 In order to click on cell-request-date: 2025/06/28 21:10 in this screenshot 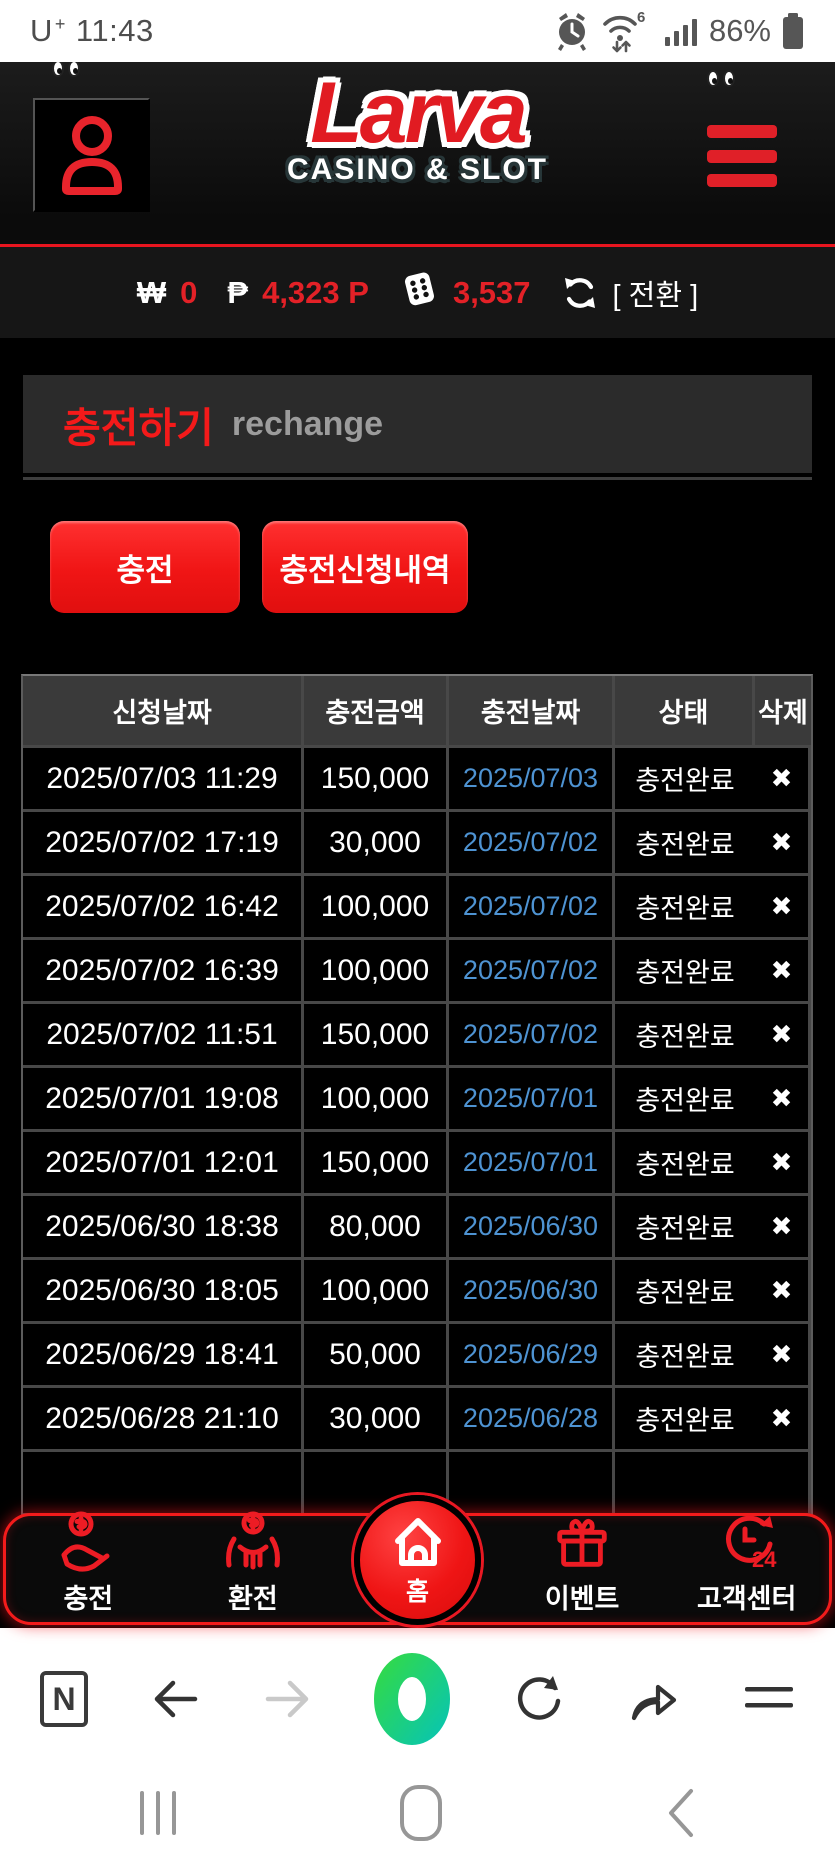, I will do `click(163, 1420)`.